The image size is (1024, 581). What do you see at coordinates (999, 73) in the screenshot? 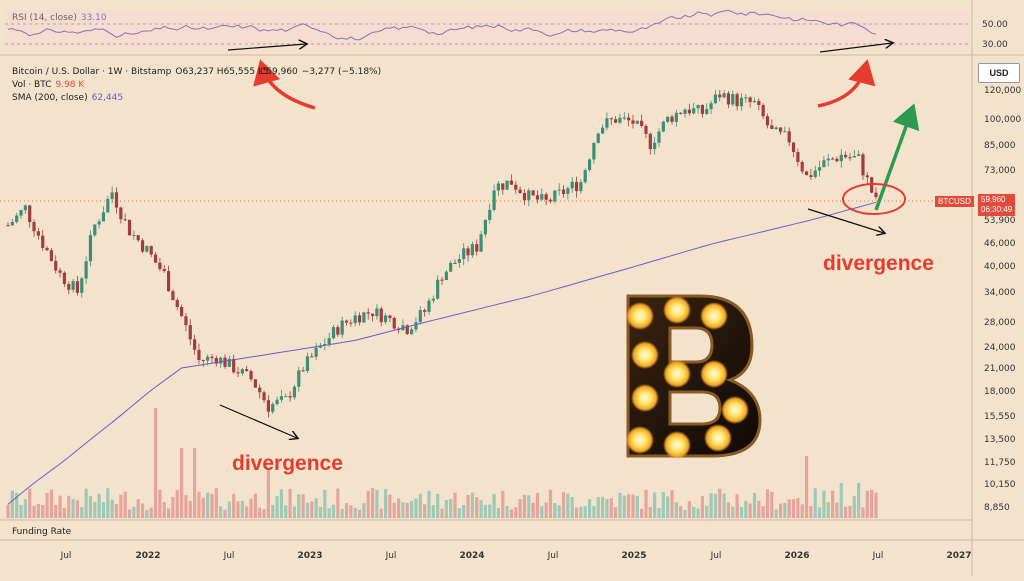
I see `currency-button: USD` at bounding box center [999, 73].